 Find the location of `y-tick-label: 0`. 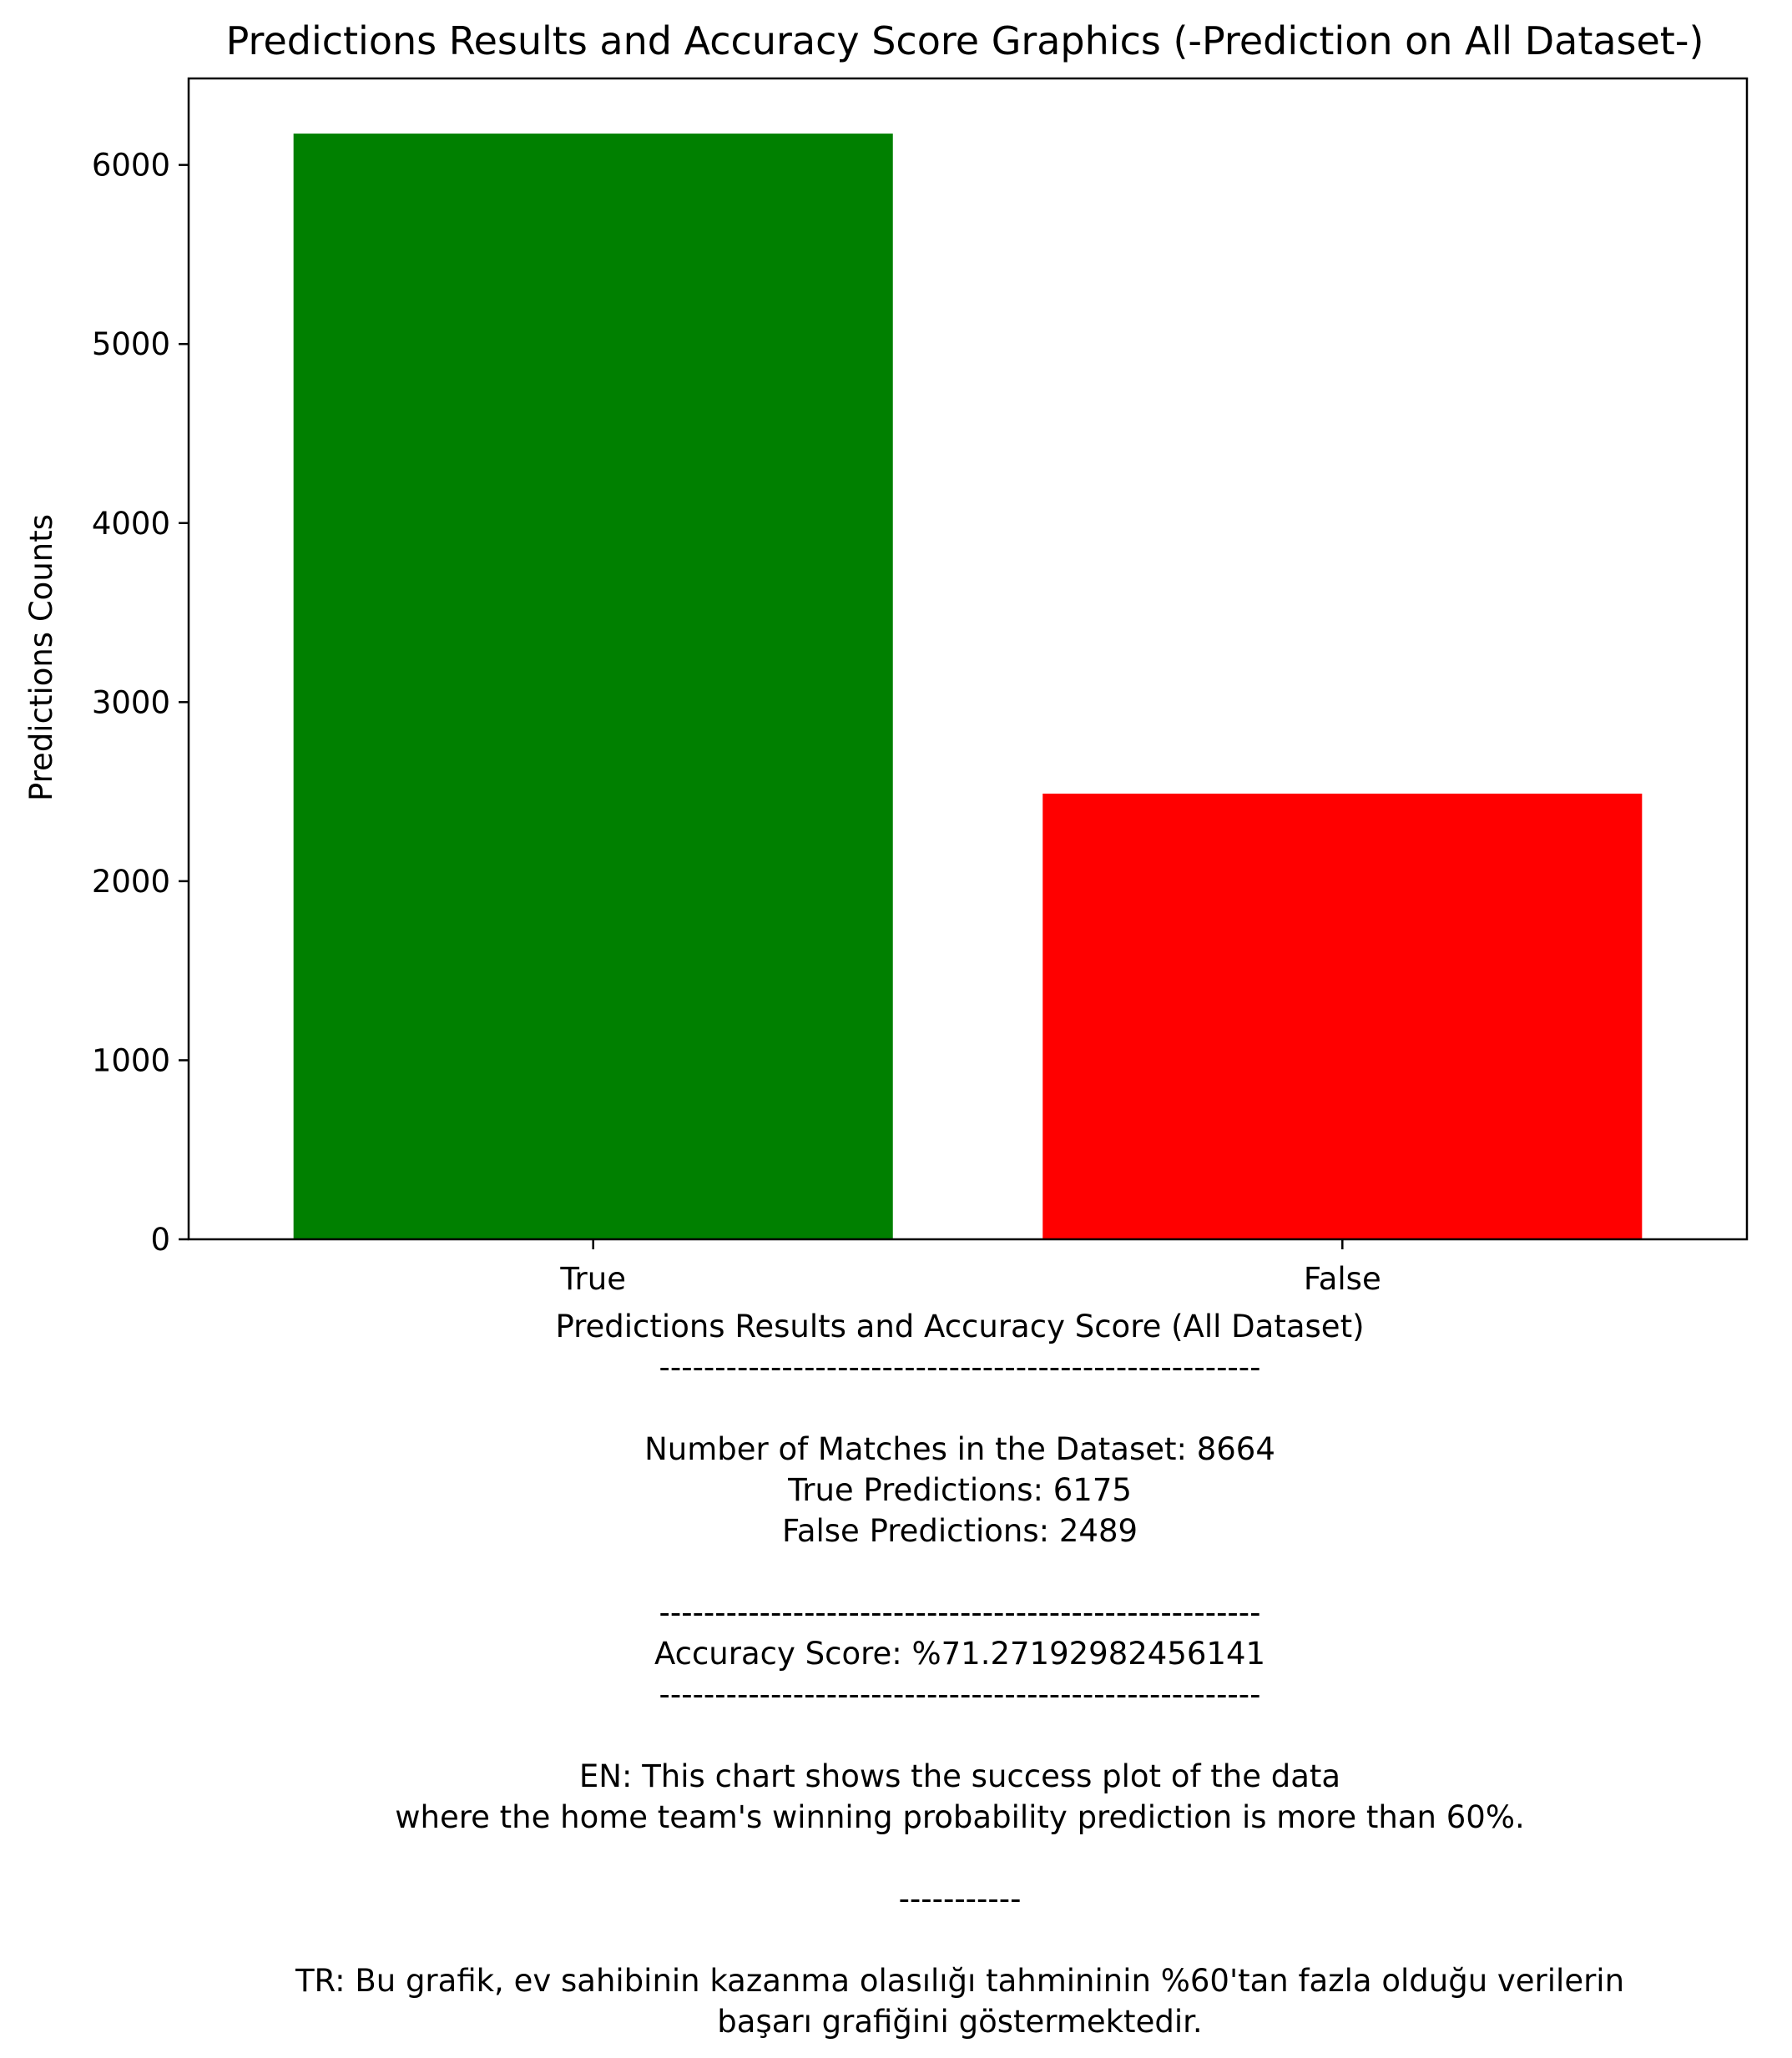

y-tick-label: 0 is located at coordinates (160, 1240).